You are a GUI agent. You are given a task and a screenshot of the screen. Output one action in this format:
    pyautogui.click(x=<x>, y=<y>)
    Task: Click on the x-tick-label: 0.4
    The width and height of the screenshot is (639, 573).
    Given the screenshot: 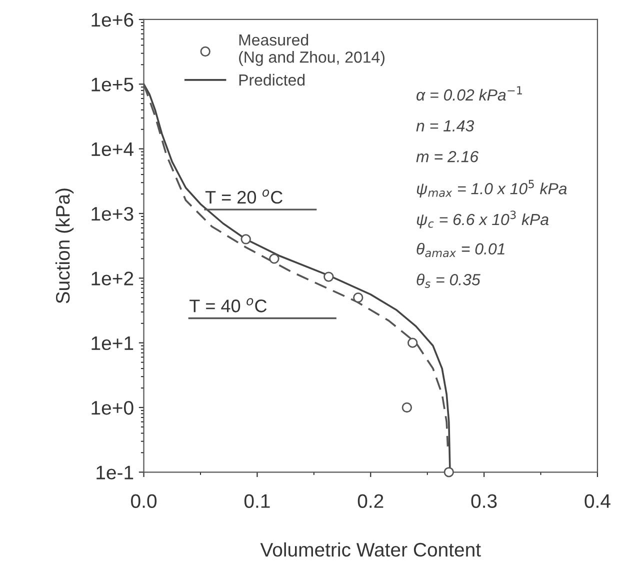 What is the action you would take?
    pyautogui.click(x=597, y=501)
    